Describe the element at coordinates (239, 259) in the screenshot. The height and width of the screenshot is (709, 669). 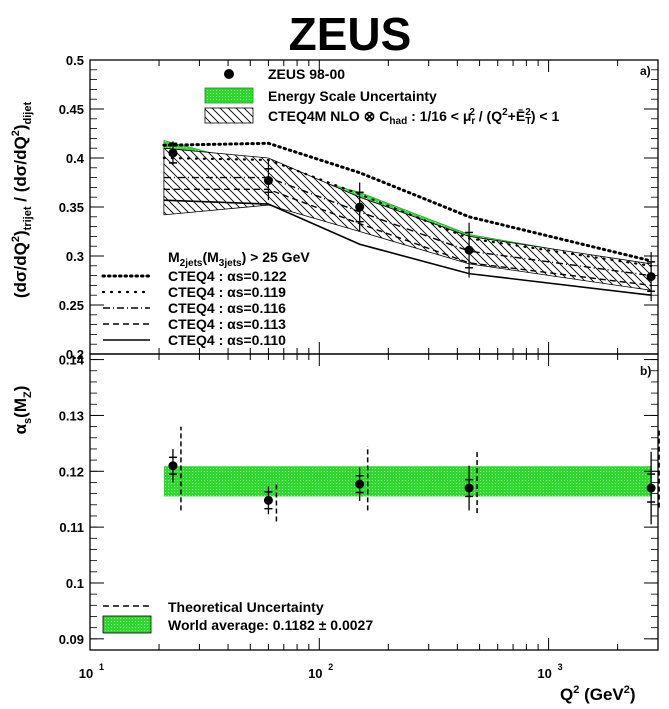
I see `cut-label: M2jets(M3jets) > 25 GeV` at that location.